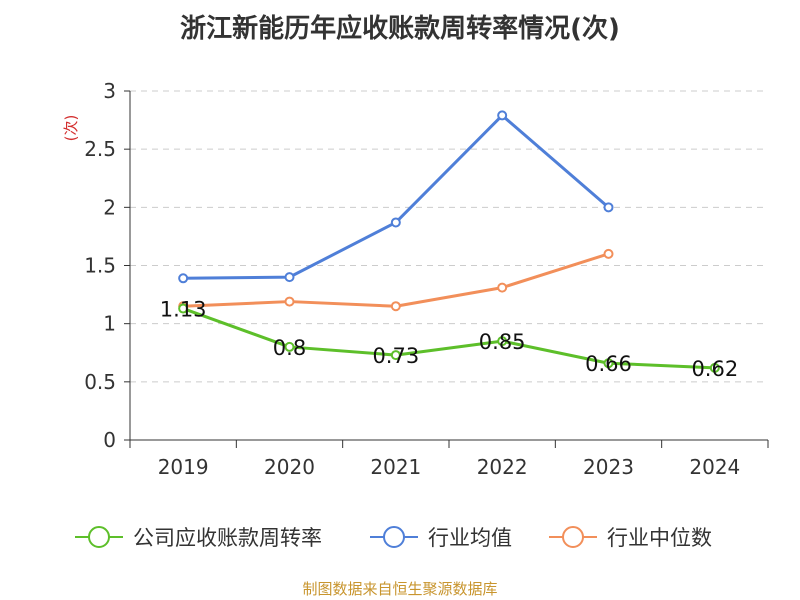  What do you see at coordinates (608, 467) in the screenshot?
I see `x-tick-label: 2023` at bounding box center [608, 467].